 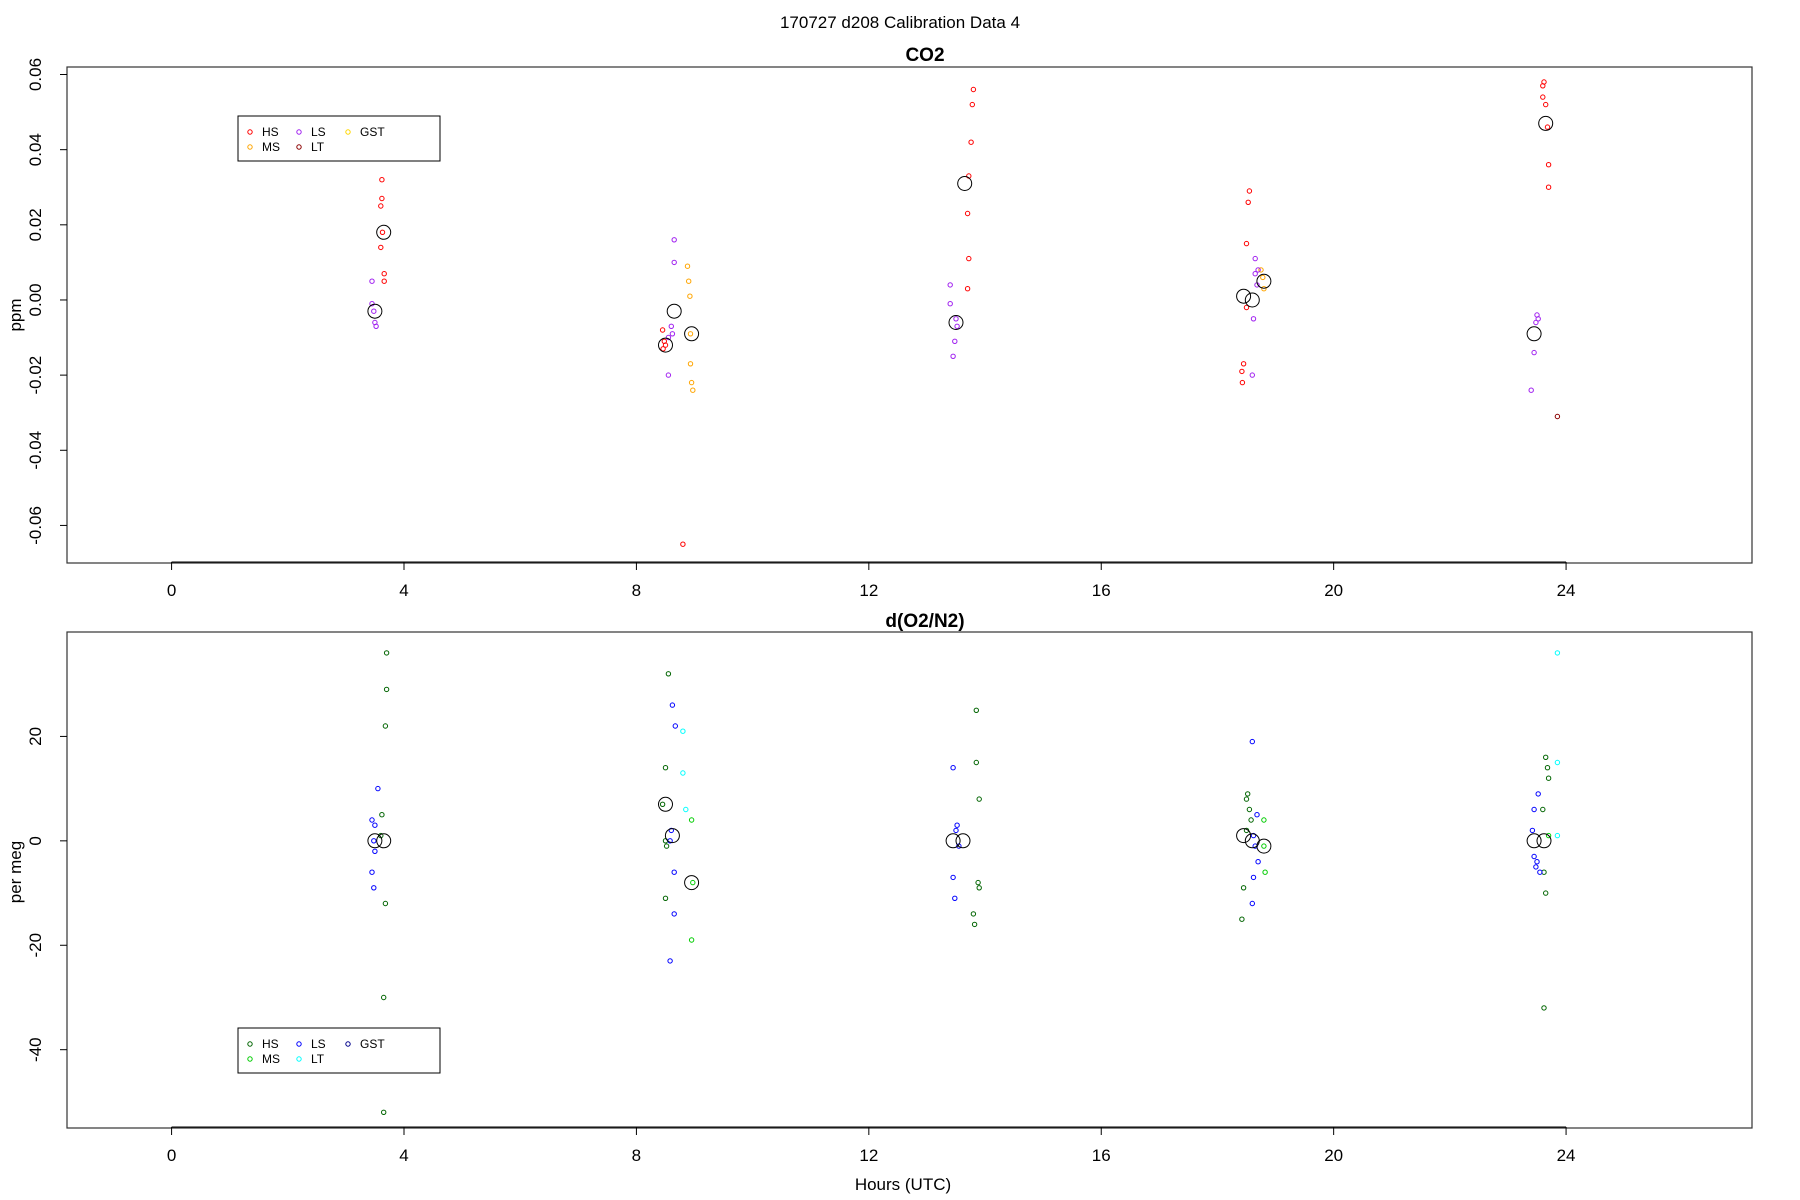 What do you see at coordinates (403, 1155) in the screenshot?
I see `o2n2-x-tick-label-1: 4` at bounding box center [403, 1155].